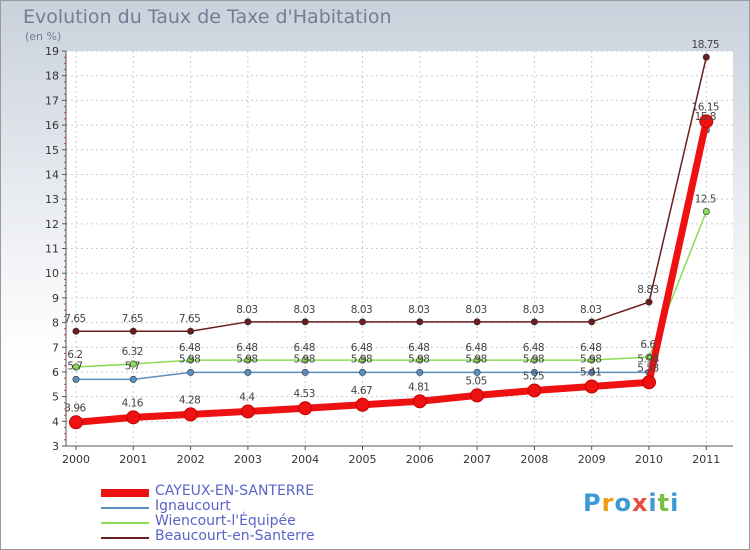 The image size is (750, 550). Describe the element at coordinates (248, 459) in the screenshot. I see `x-tick-label: 2003` at that location.